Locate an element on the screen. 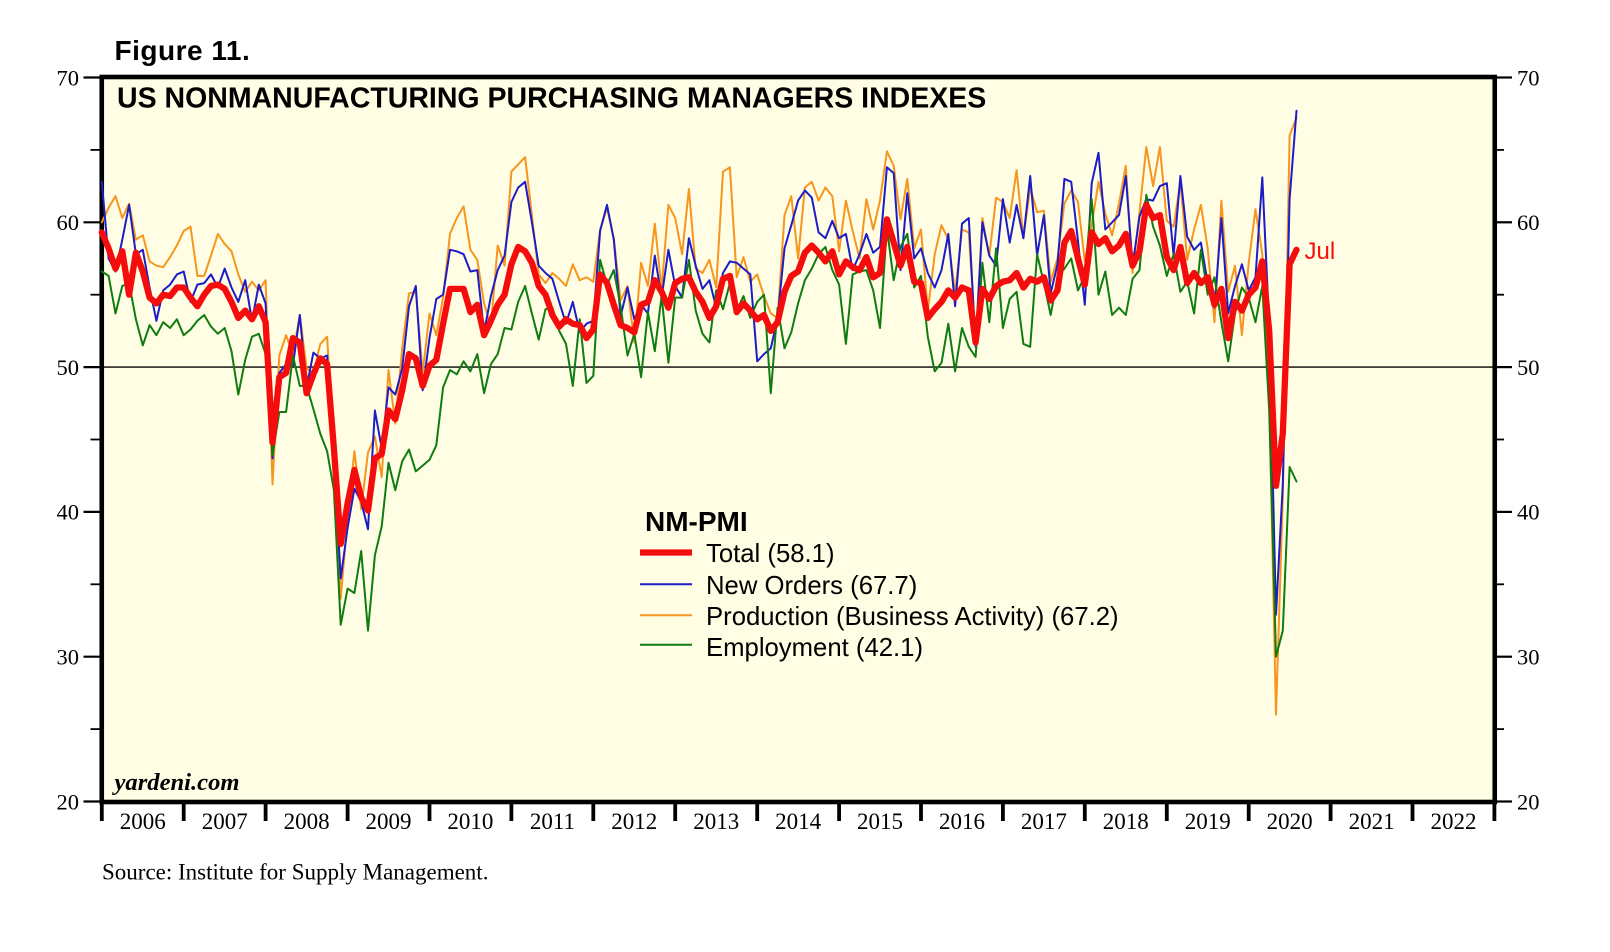 Image resolution: width=1610 pixels, height=952 pixels. svg-text: 2006 is located at coordinates (143, 821).